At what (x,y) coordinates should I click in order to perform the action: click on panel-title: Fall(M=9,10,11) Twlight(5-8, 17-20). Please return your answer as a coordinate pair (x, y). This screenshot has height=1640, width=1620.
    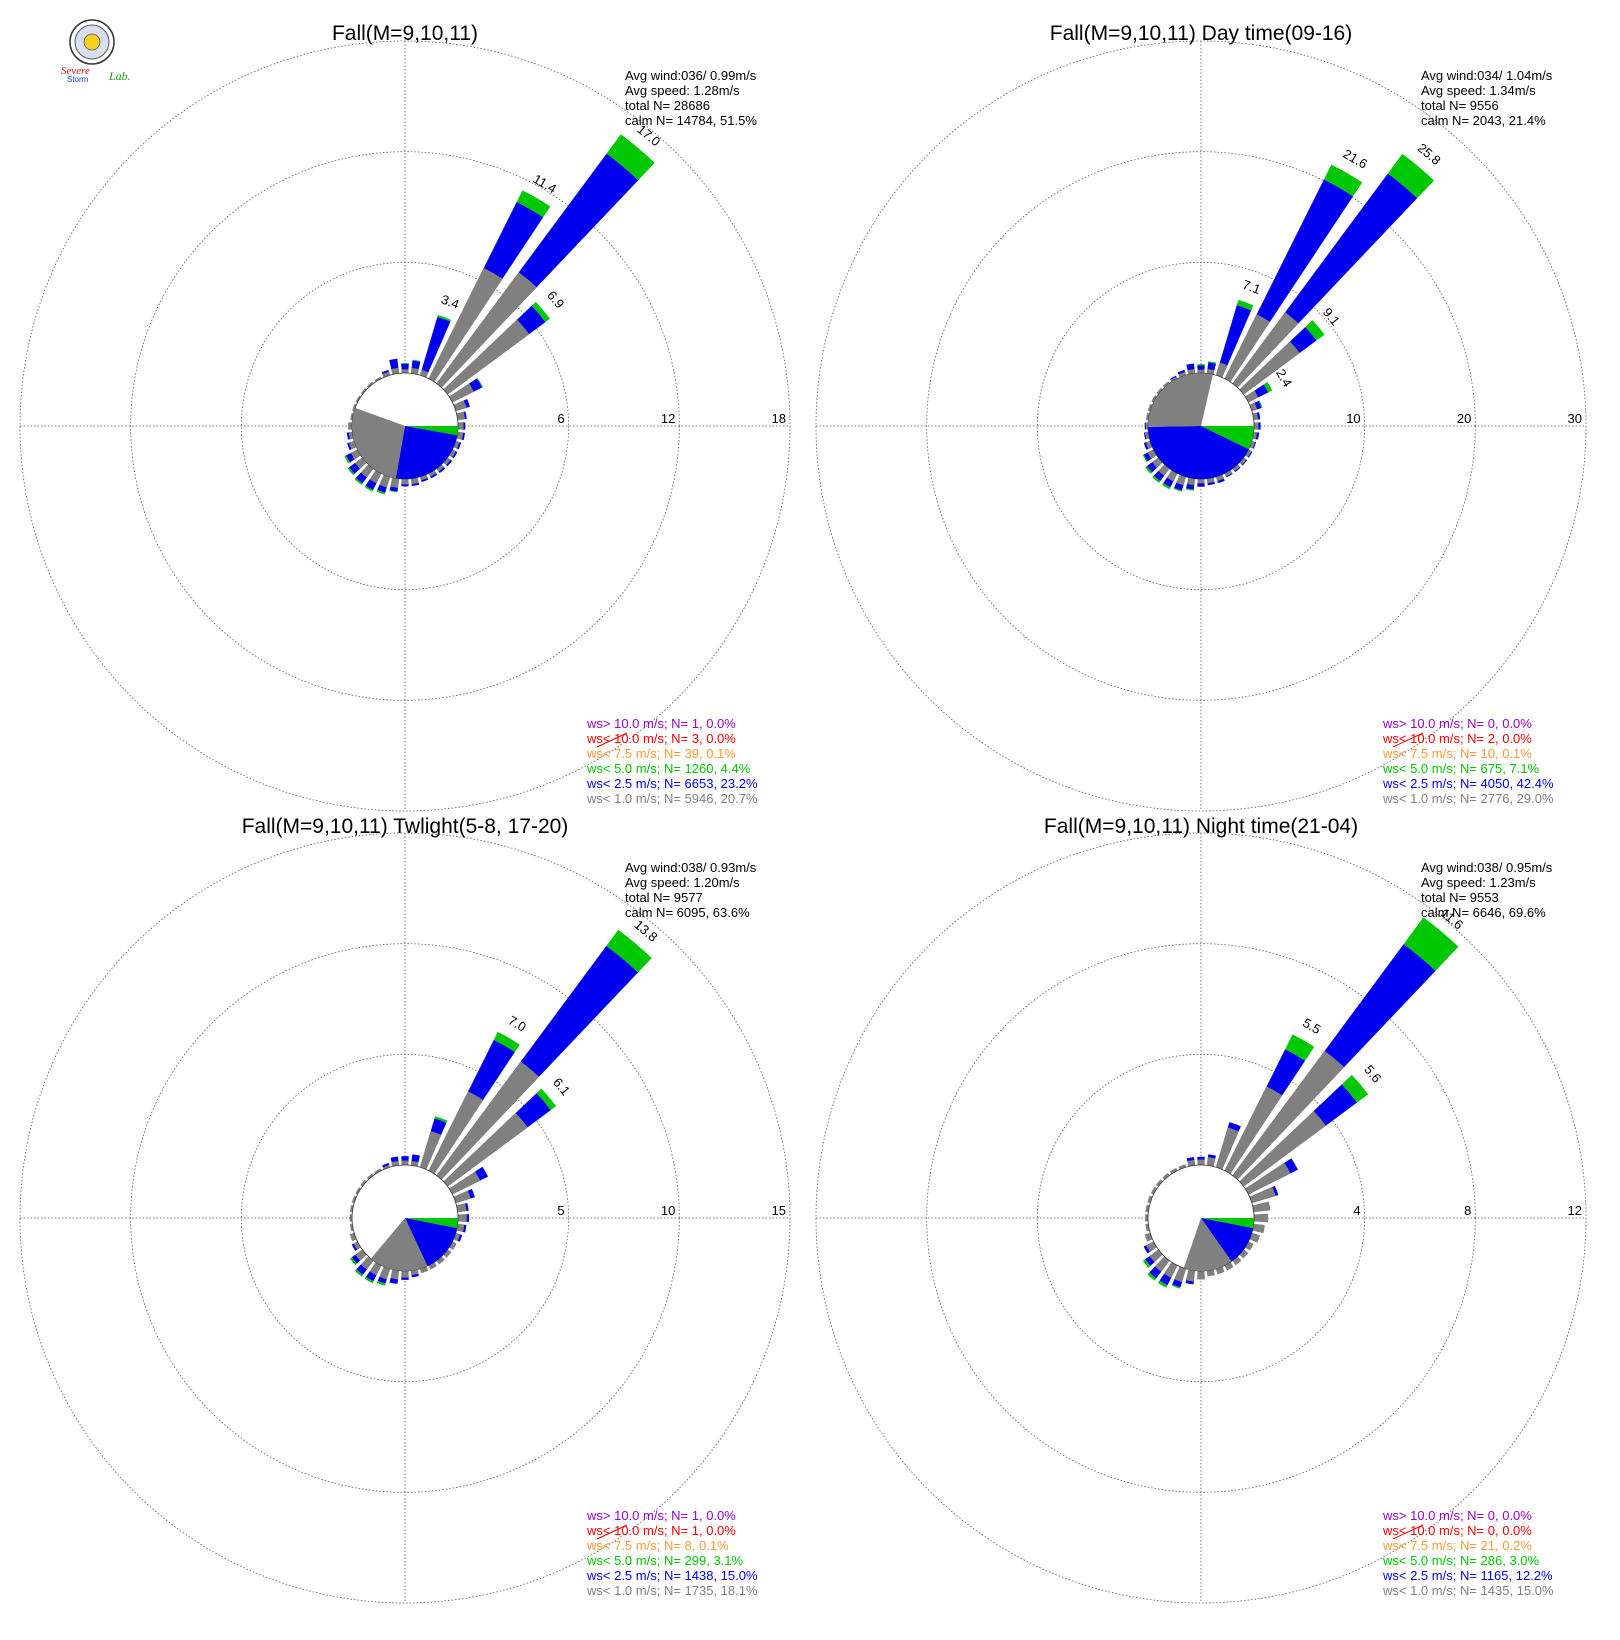
    Looking at the image, I should click on (405, 826).